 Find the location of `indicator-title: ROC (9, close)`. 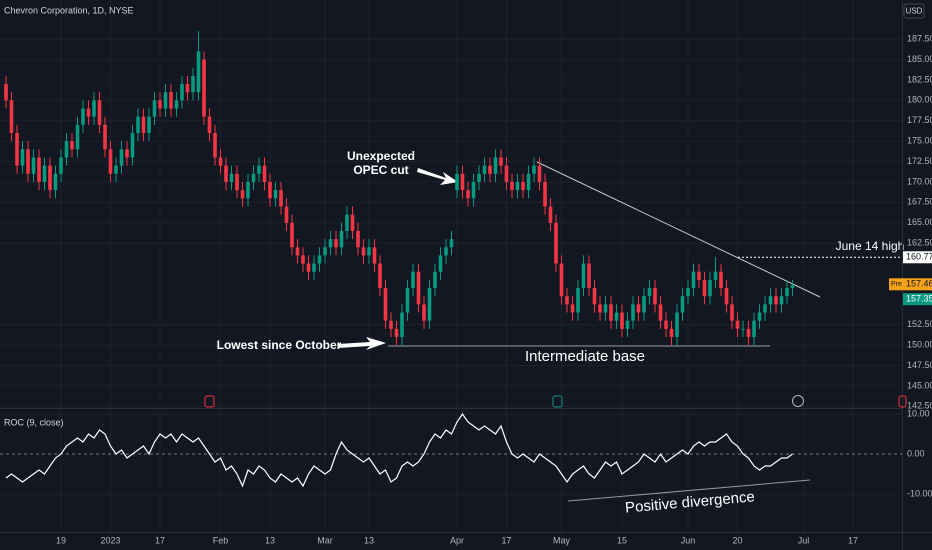

indicator-title: ROC (9, close) is located at coordinates (34, 422).